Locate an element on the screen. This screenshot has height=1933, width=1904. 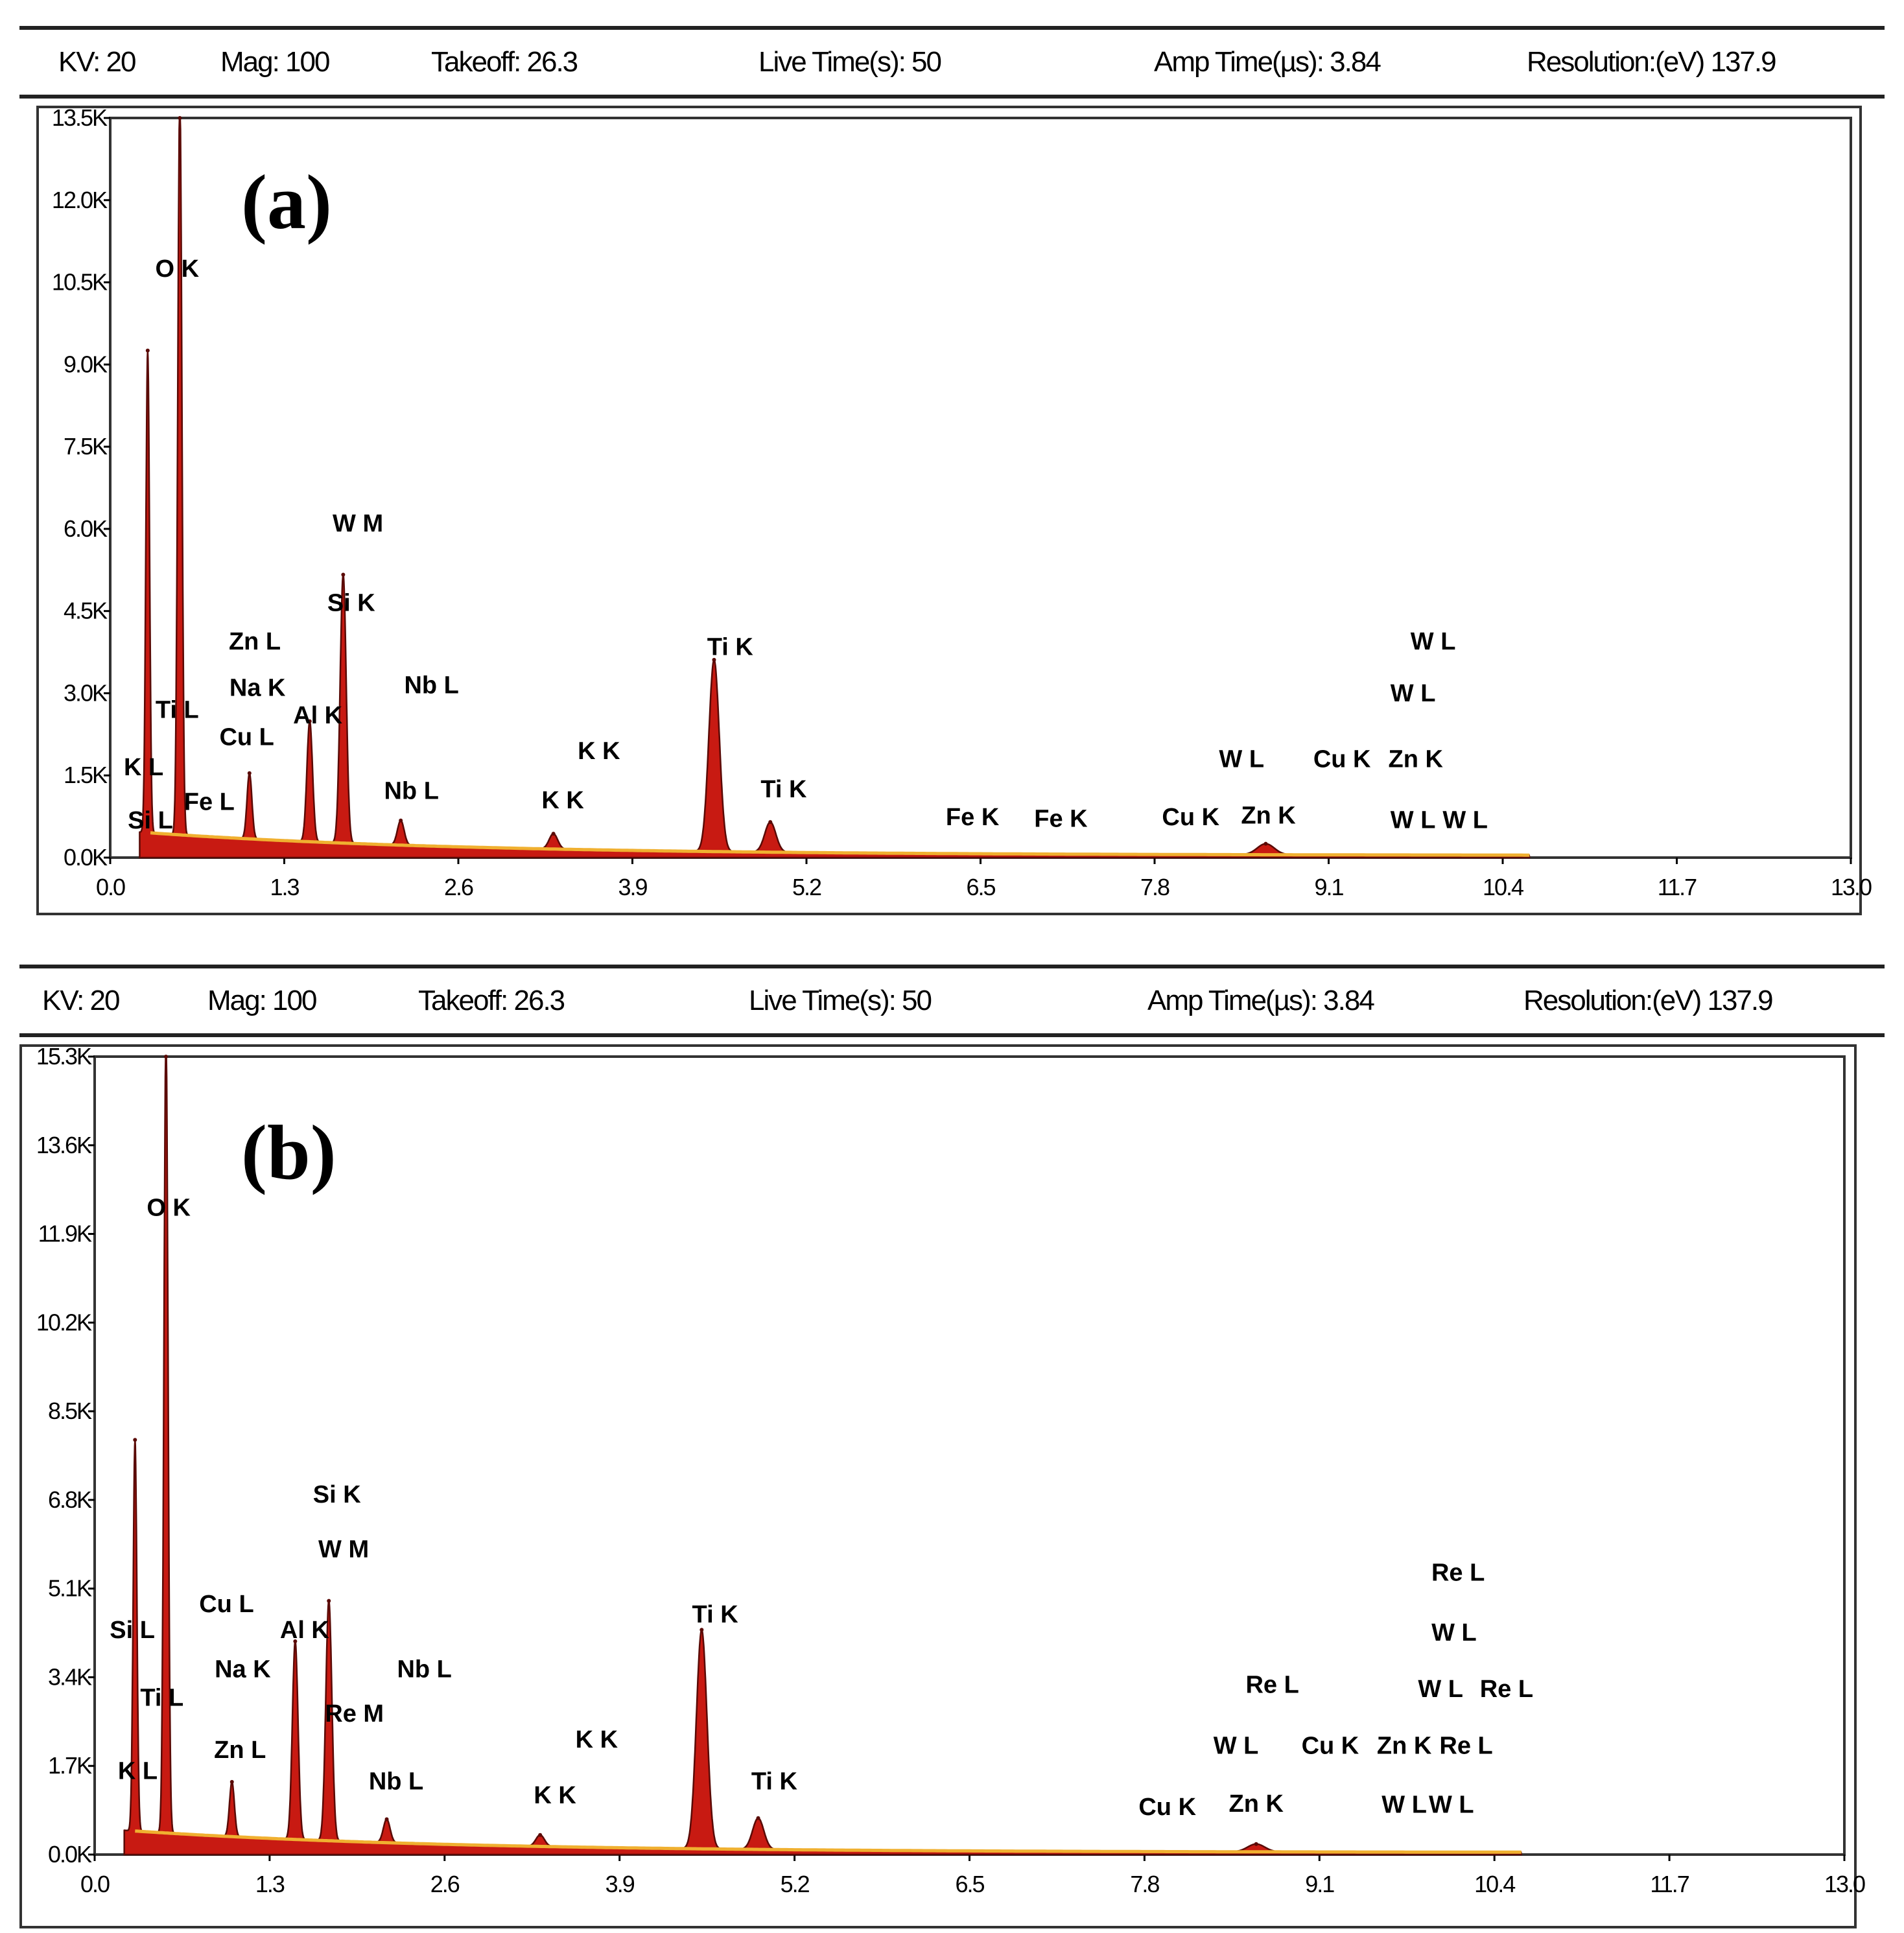
y-tick-label: 9.0K is located at coordinates (86, 364).